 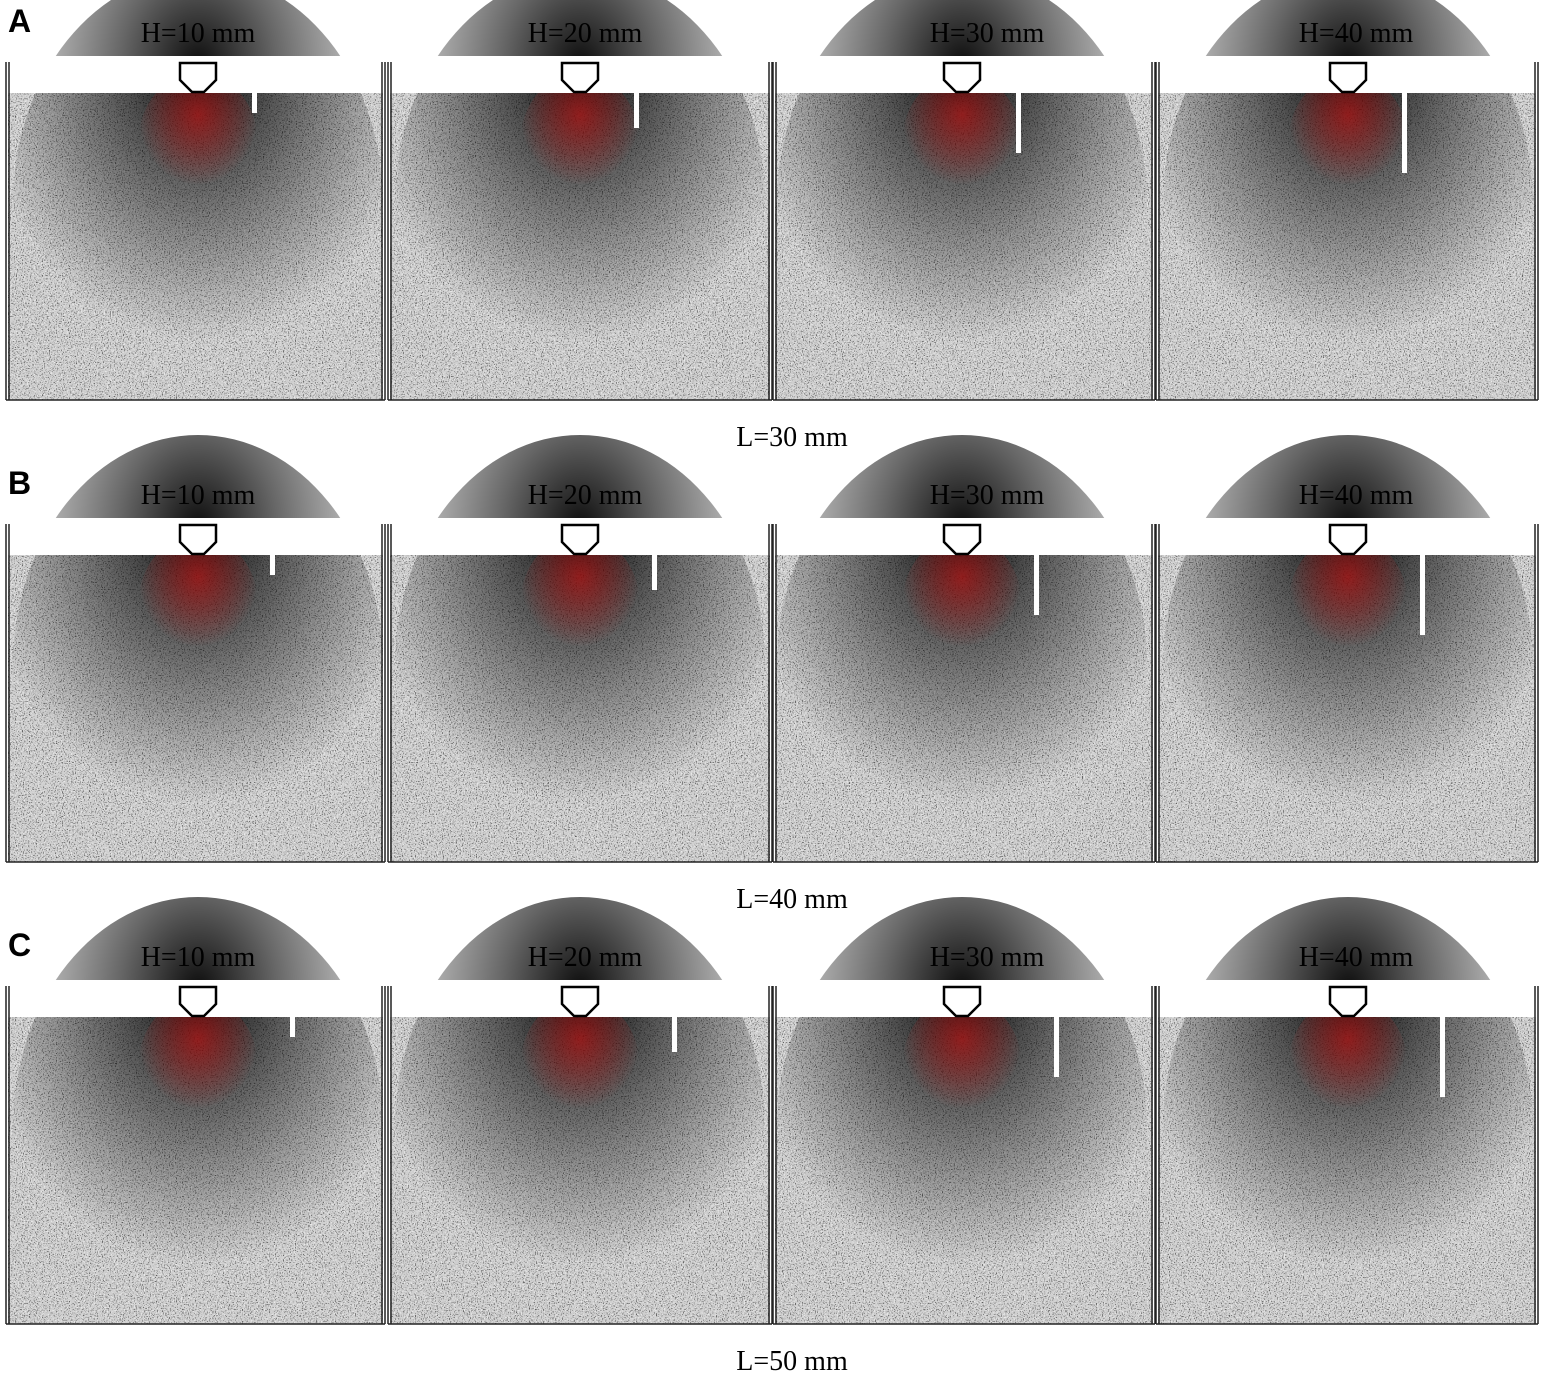 I want to click on row-caption: L=50 mm, so click(x=792, y=1360).